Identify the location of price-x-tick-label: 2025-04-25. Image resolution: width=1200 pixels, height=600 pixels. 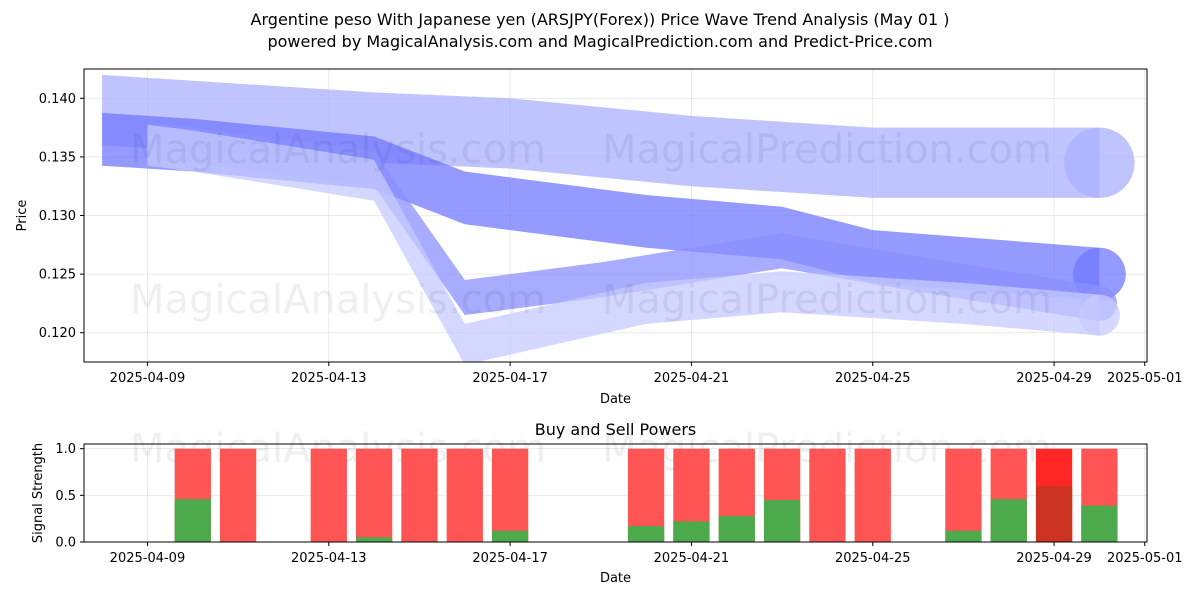
(873, 378).